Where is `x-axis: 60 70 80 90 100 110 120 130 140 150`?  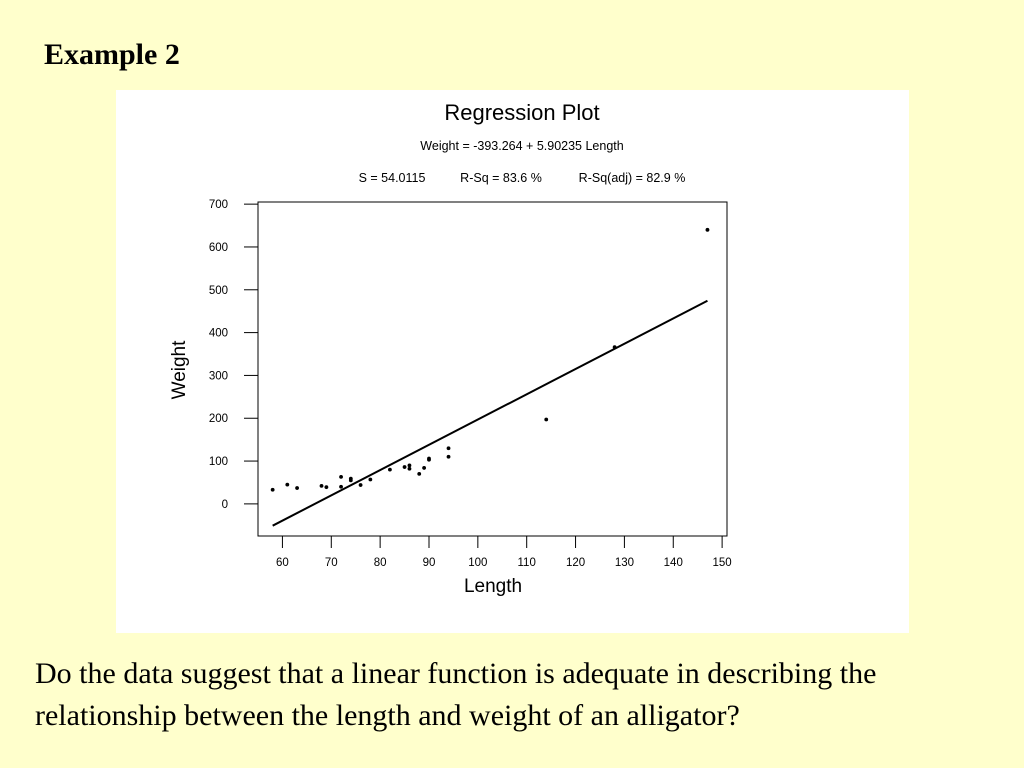 x-axis: 60 70 80 90 100 110 120 130 140 150 is located at coordinates (504, 552).